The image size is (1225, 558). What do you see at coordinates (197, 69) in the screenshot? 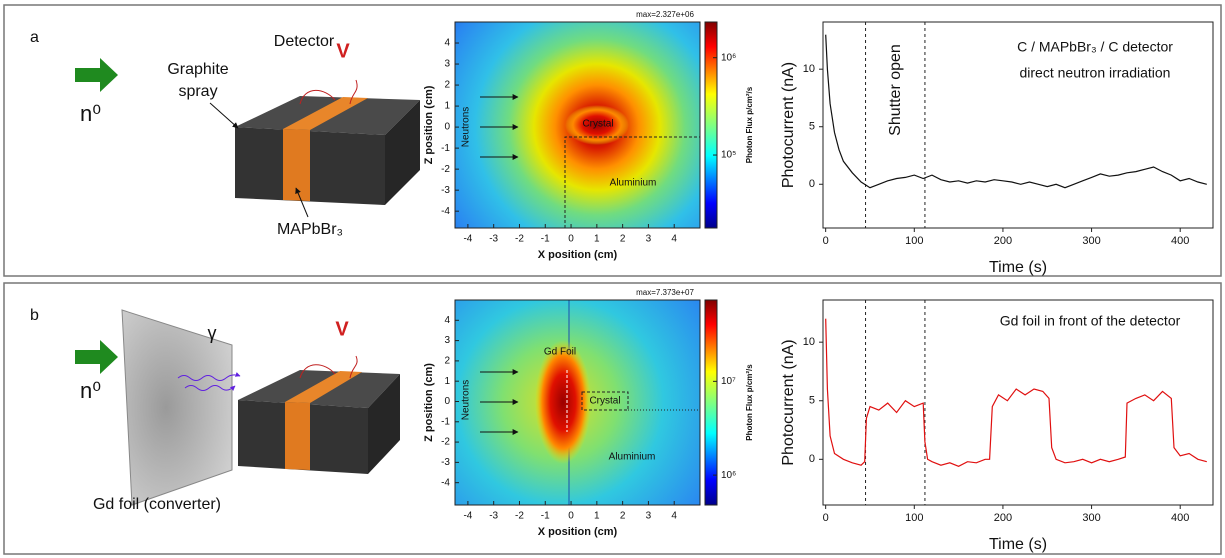
I see `graphite-label: Graphite` at bounding box center [197, 69].